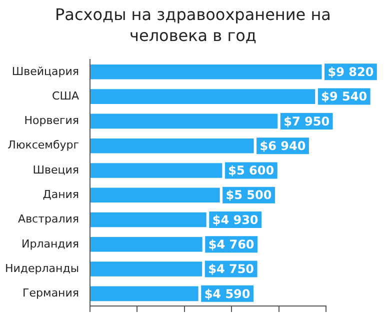 The height and width of the screenshot is (320, 386). I want to click on chart-title: Расходы на здравоохранение на человека в год, so click(193, 25).